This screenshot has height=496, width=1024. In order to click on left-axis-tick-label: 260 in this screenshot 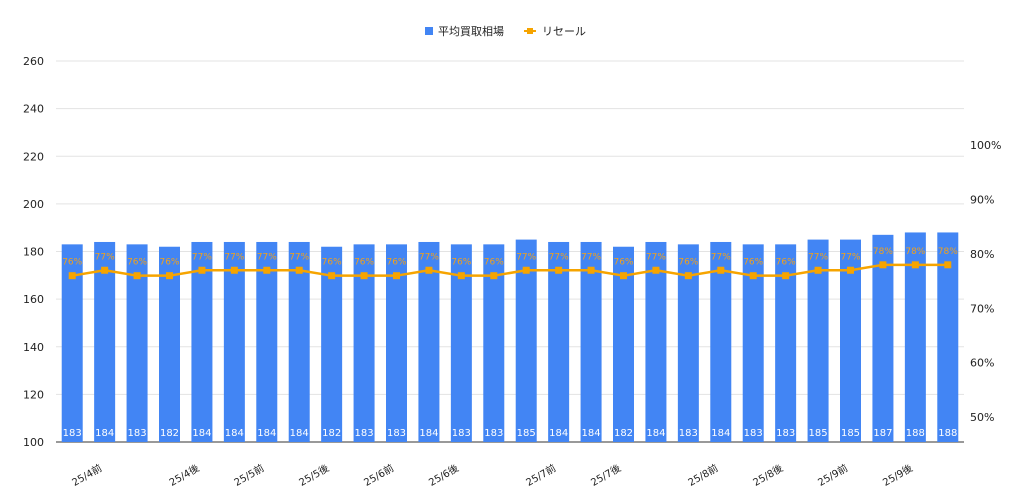, I will do `click(33, 61)`.